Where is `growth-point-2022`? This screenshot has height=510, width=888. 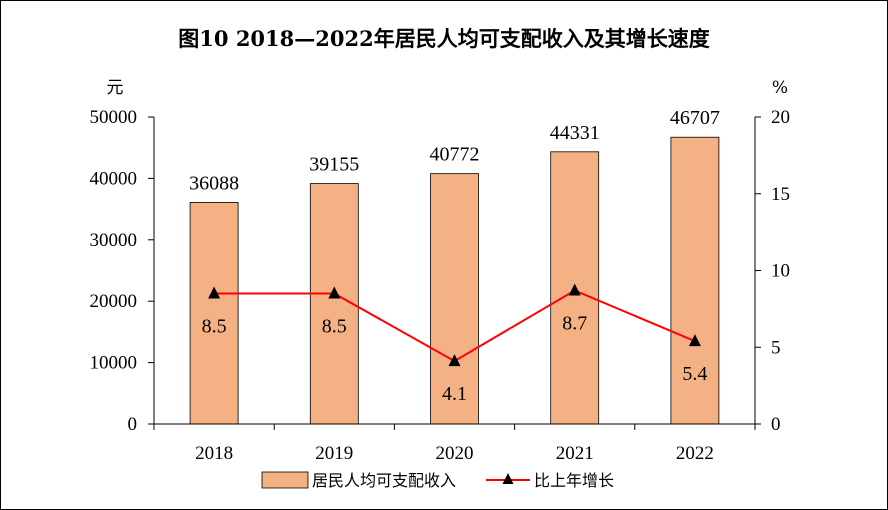
growth-point-2022 is located at coordinates (694, 340).